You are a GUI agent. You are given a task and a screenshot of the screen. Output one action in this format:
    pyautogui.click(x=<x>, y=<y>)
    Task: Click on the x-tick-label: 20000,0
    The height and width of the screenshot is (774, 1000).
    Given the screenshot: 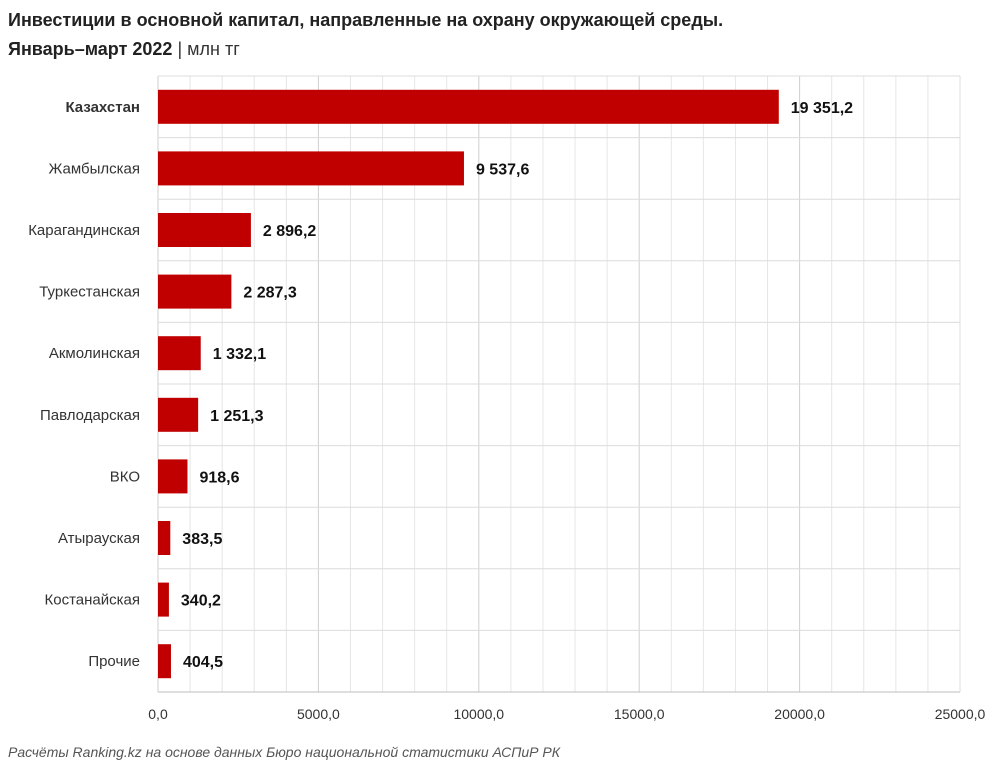 What is the action you would take?
    pyautogui.click(x=799, y=714)
    